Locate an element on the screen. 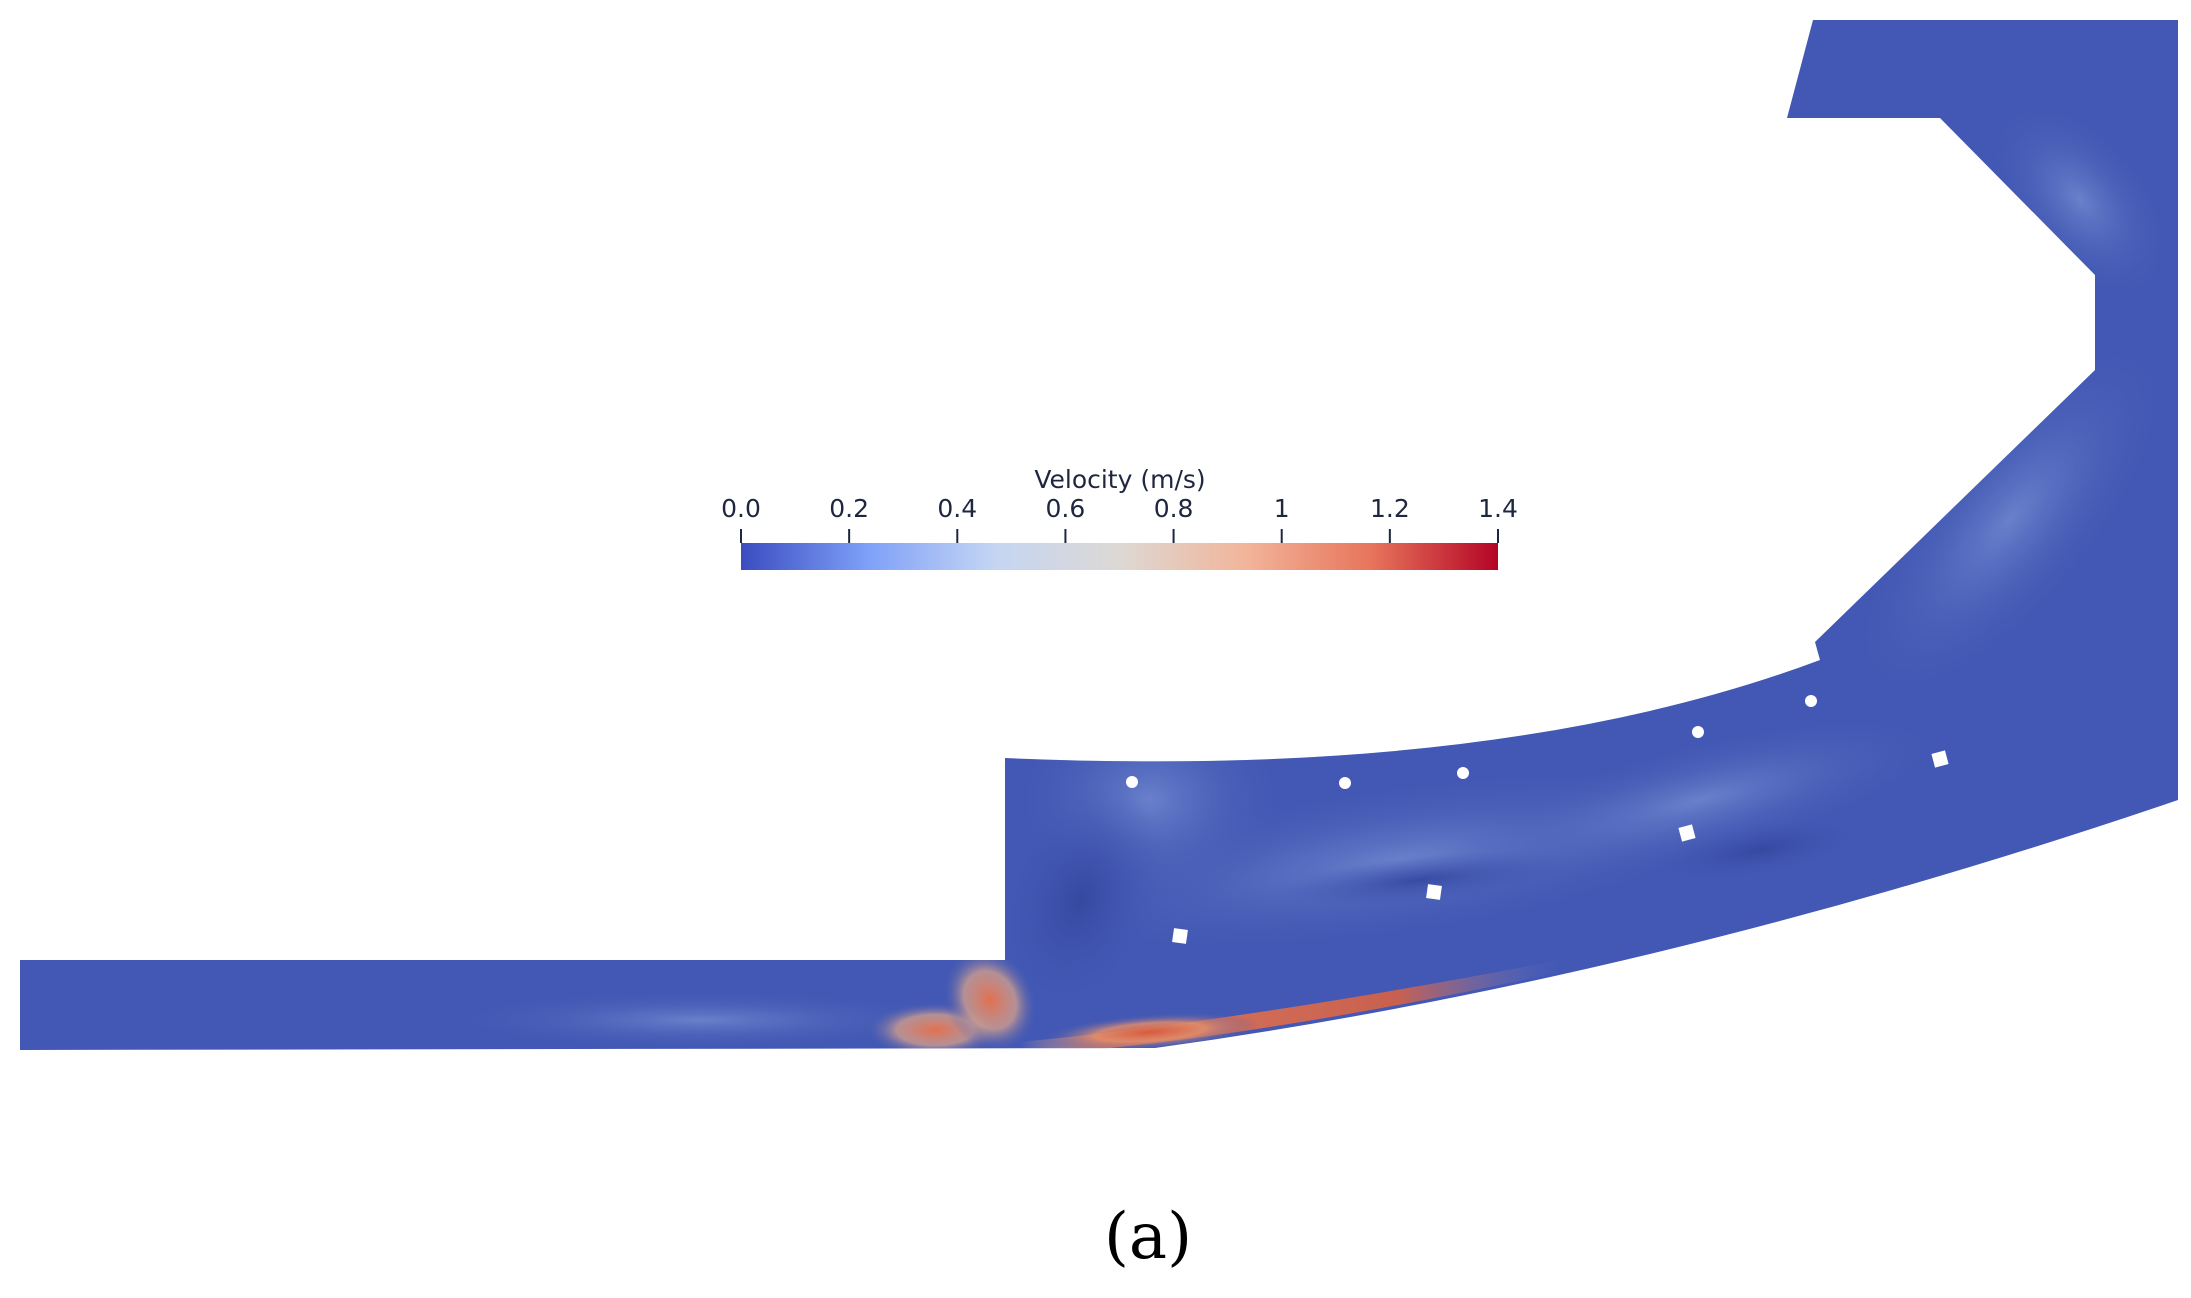 Image resolution: width=2191 pixels, height=1298 pixels. colorbar-tick-label: 1 is located at coordinates (1282, 508).